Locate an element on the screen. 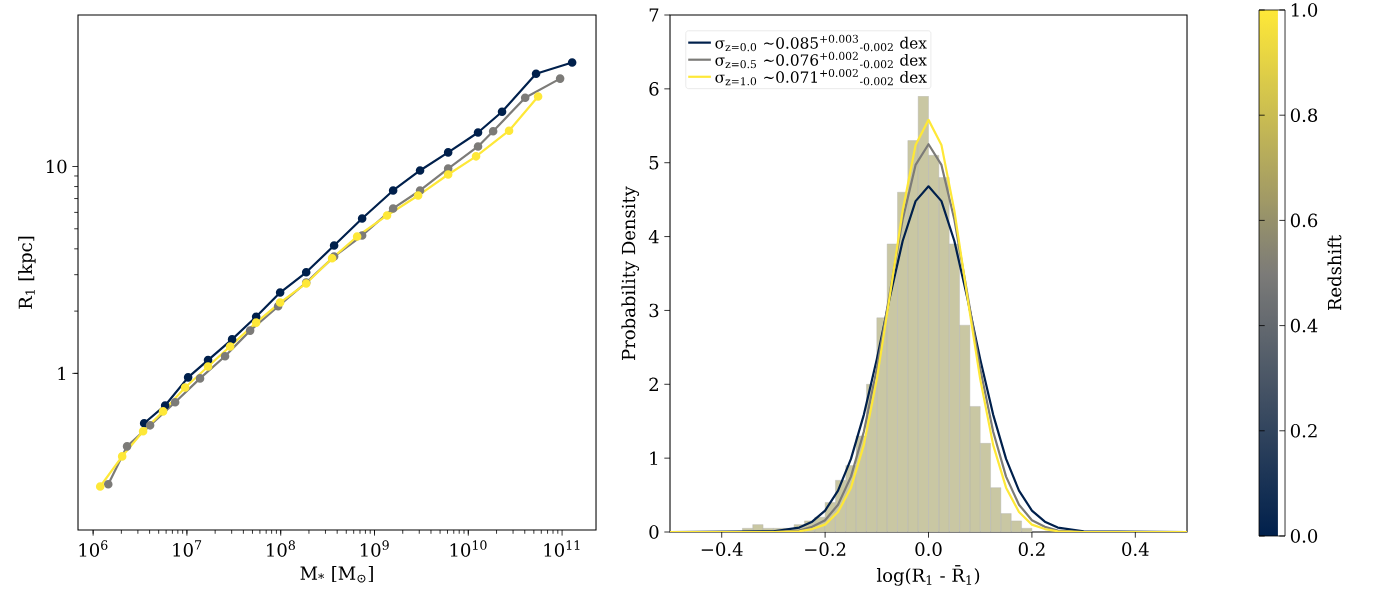 Image resolution: width=1375 pixels, height=608 pixels. color-bar-label: 0.4 is located at coordinates (1304, 325).